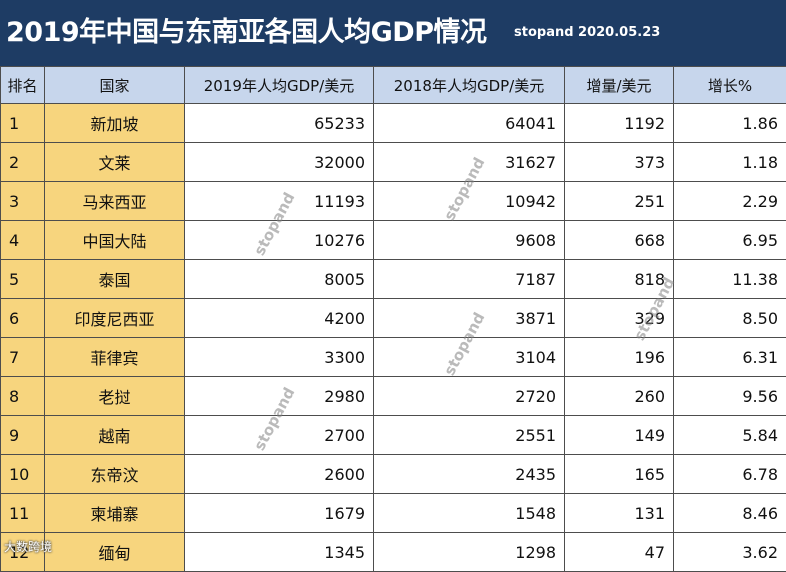  What do you see at coordinates (730, 474) in the screenshot?
I see `growth-cell: 6.78` at bounding box center [730, 474].